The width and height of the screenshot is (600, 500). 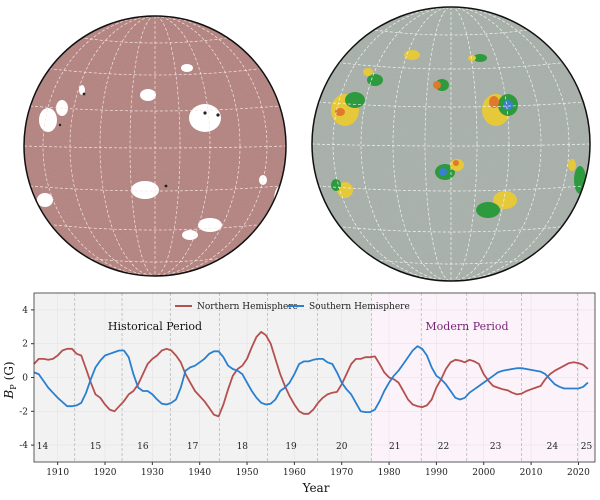 What do you see at coordinates (96, 447) in the screenshot?
I see `cycle-number-label: 15` at bounding box center [96, 447].